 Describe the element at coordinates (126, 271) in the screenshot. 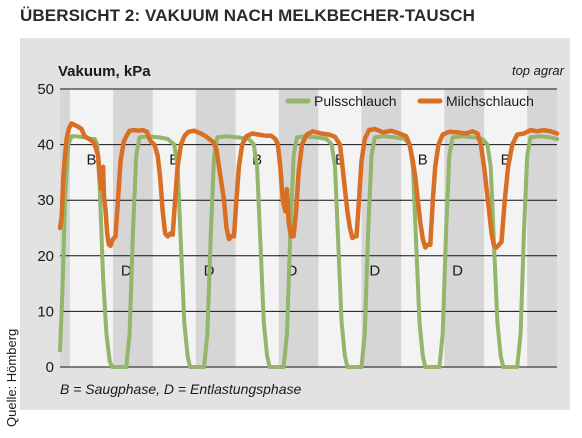

I see `phase-label-D-6: D` at that location.